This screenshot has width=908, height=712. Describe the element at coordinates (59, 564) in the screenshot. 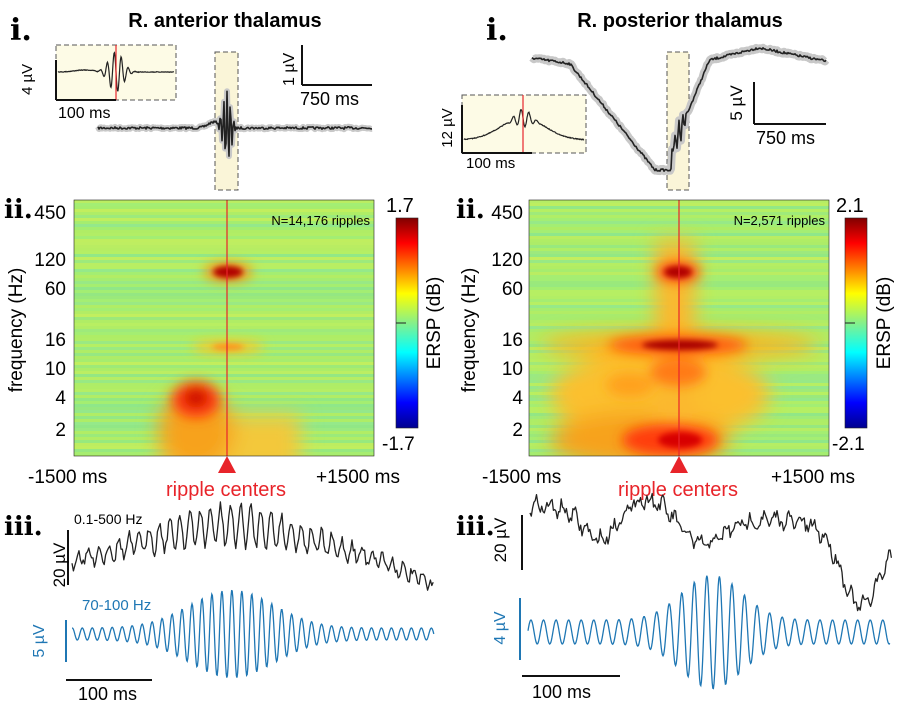

I see `broadband-scale-left: 20 µV` at that location.